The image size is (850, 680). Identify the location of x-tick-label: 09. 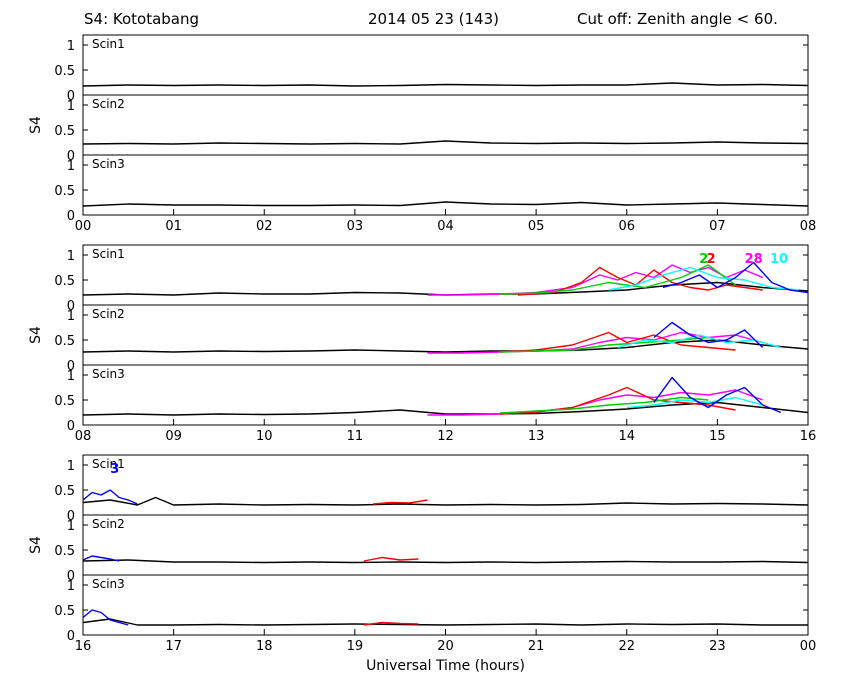
(173, 436).